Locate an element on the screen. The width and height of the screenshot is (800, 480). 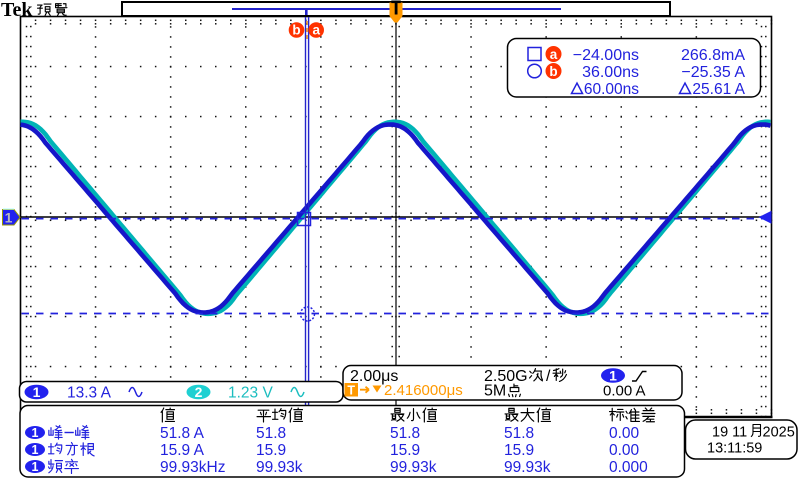
svg-text: T is located at coordinates (351, 390).